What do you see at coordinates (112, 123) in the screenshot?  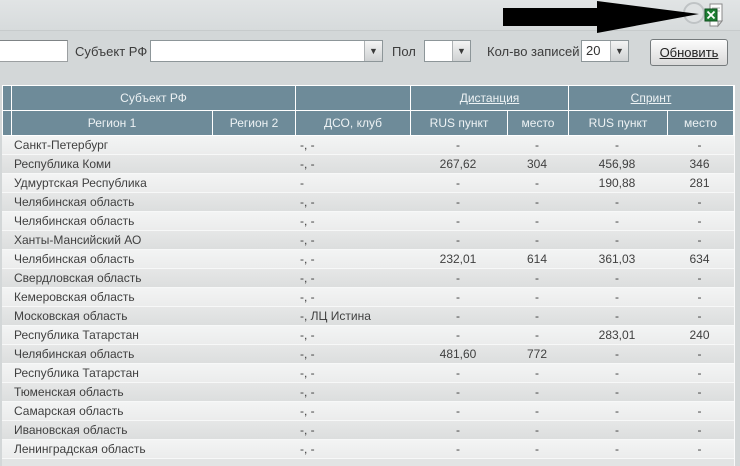 I see `column-header-region1: Регион 1` at bounding box center [112, 123].